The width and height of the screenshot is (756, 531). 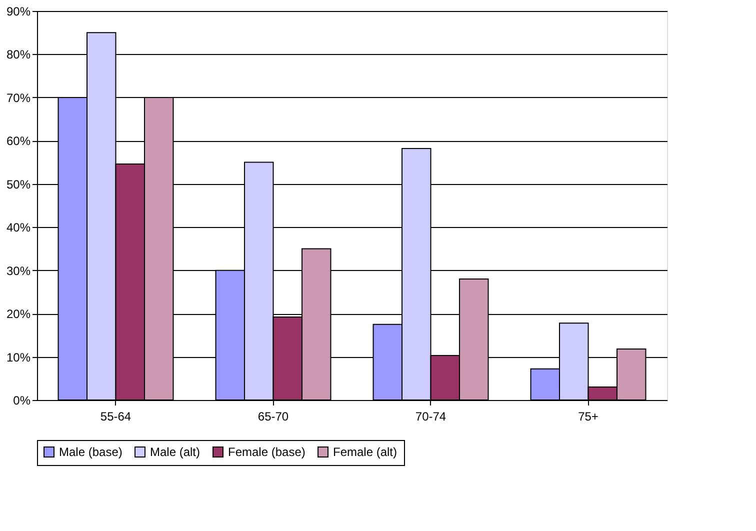 I want to click on y-tick-label: 70%, so click(x=18, y=97).